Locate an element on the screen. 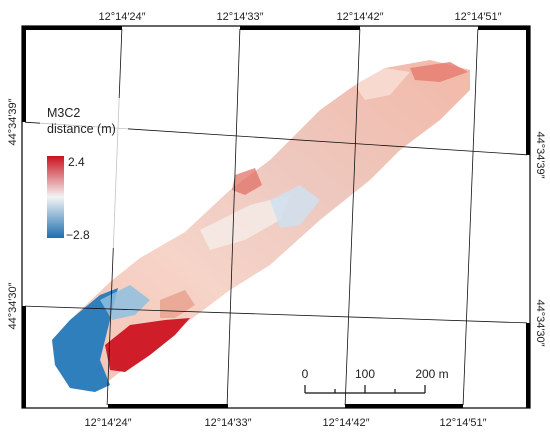 The height and width of the screenshot is (445, 550). bottom-label-4: 12°14′51″ is located at coordinates (462, 423).